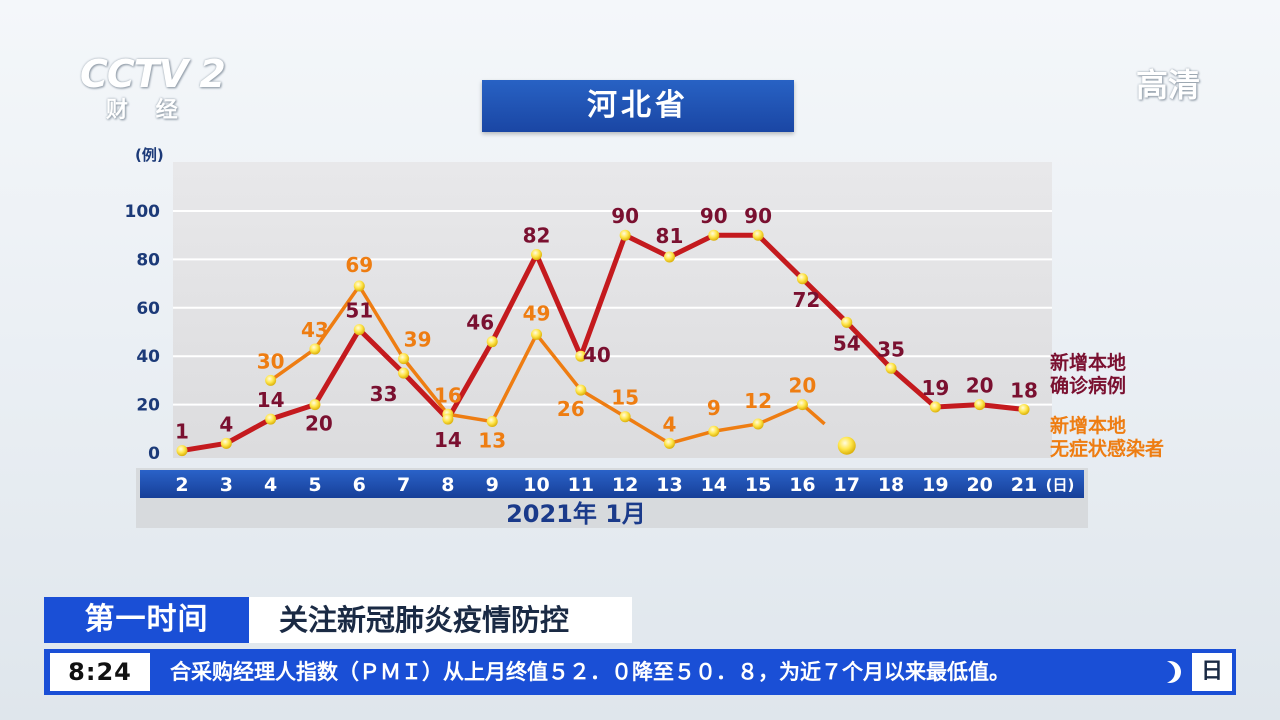  Describe the element at coordinates (1107, 448) in the screenshot. I see `legend-asymptomatic-line2: 无症状感染者` at that location.